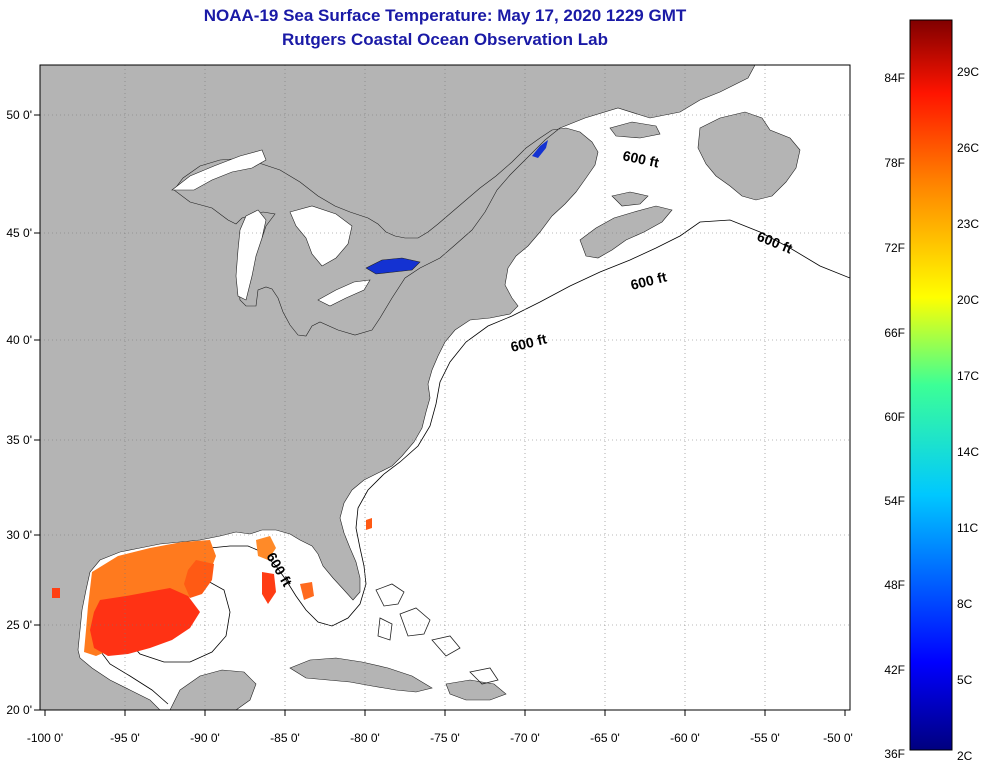 The height and width of the screenshot is (770, 984). What do you see at coordinates (894, 670) in the screenshot?
I see `colorbar-f-label: 42F` at bounding box center [894, 670].